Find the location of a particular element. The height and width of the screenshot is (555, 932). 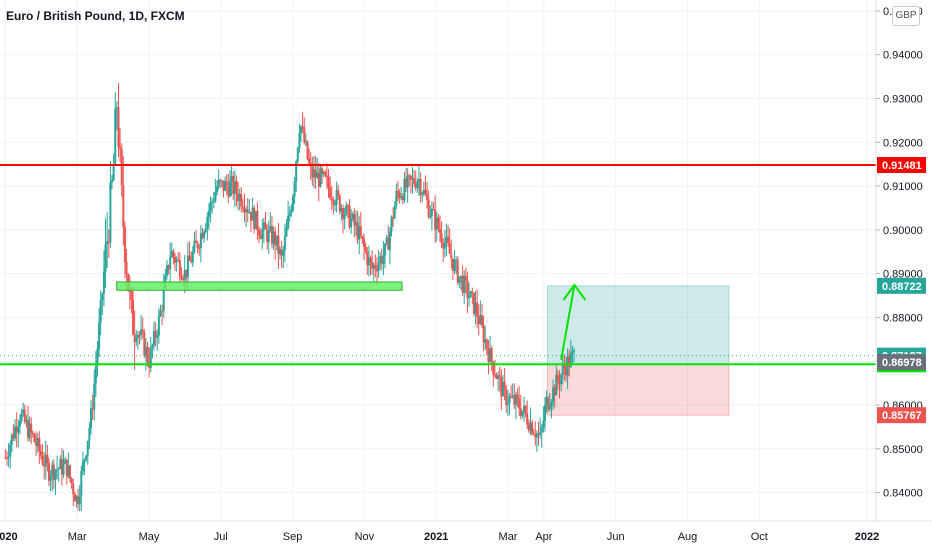

price-label-text: 0.91481 is located at coordinates (902, 166).